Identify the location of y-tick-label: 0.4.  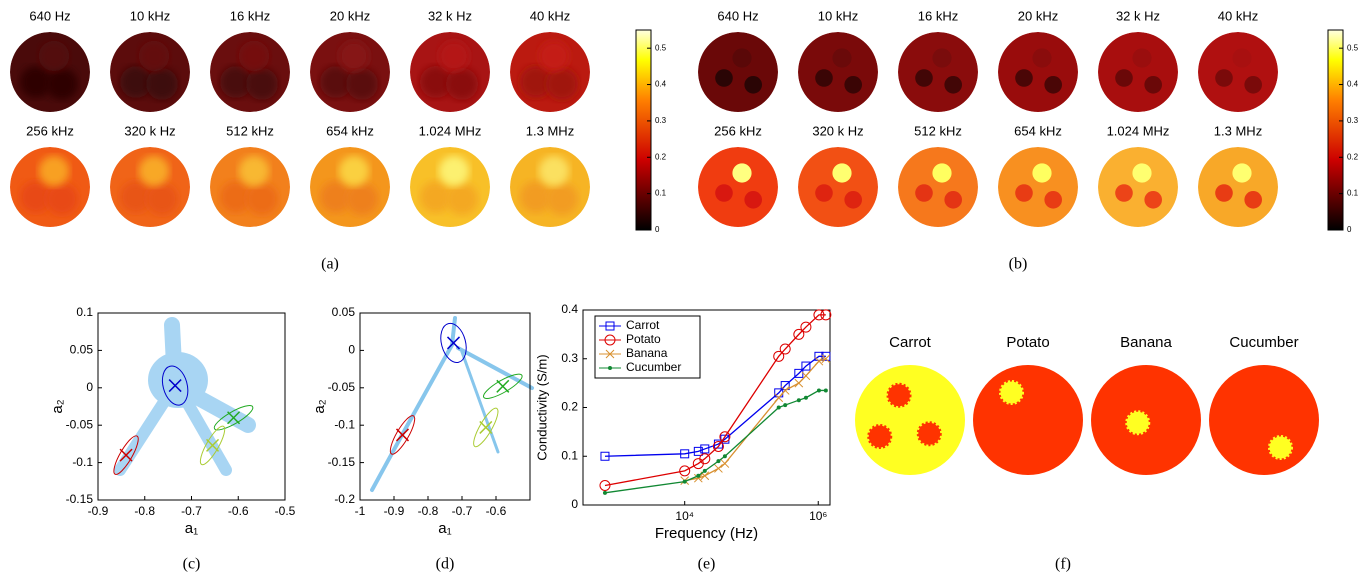
(569, 309).